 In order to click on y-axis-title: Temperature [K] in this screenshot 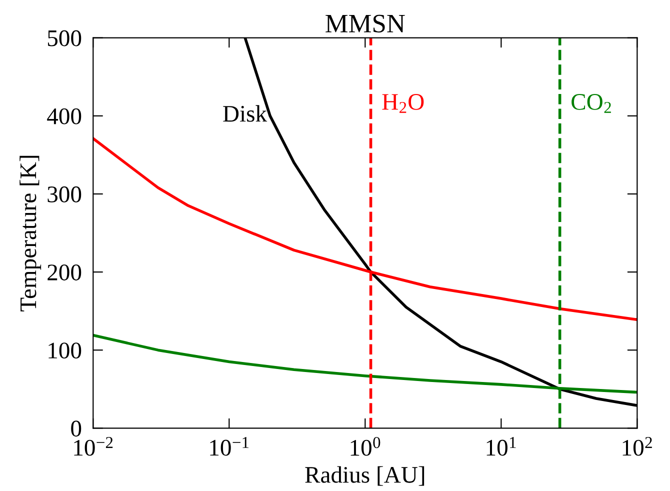, I will do `click(31, 234)`.